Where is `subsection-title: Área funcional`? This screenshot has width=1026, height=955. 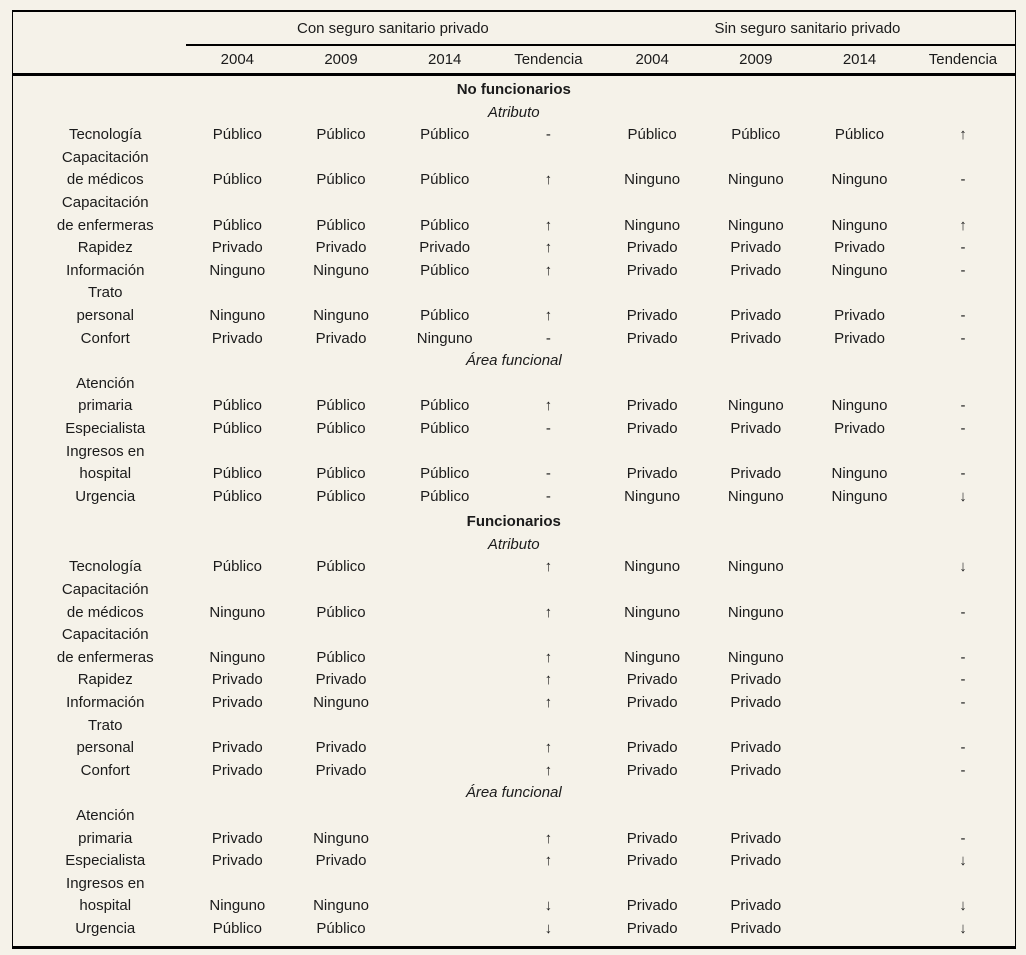
subsection-title: Área funcional is located at coordinates (513, 793).